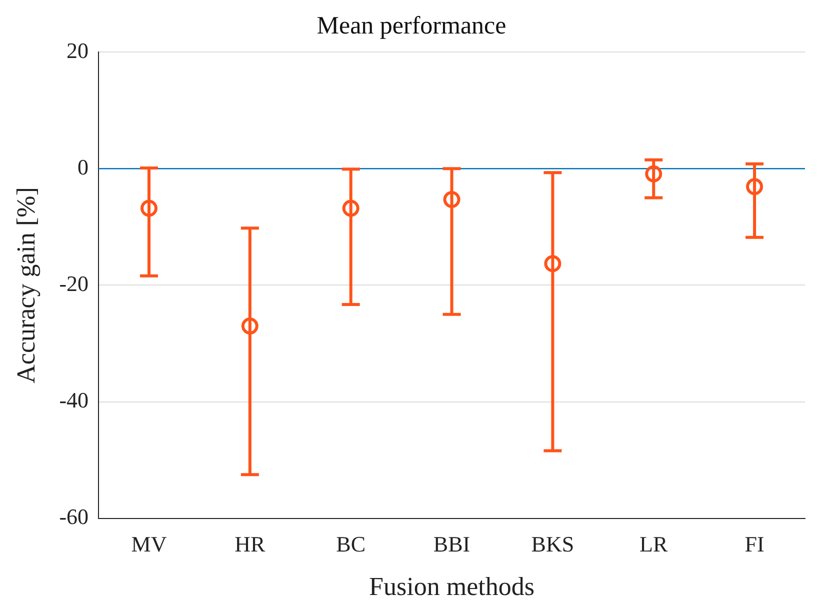  Describe the element at coordinates (74, 400) in the screenshot. I see `y-tick-label: -40` at that location.